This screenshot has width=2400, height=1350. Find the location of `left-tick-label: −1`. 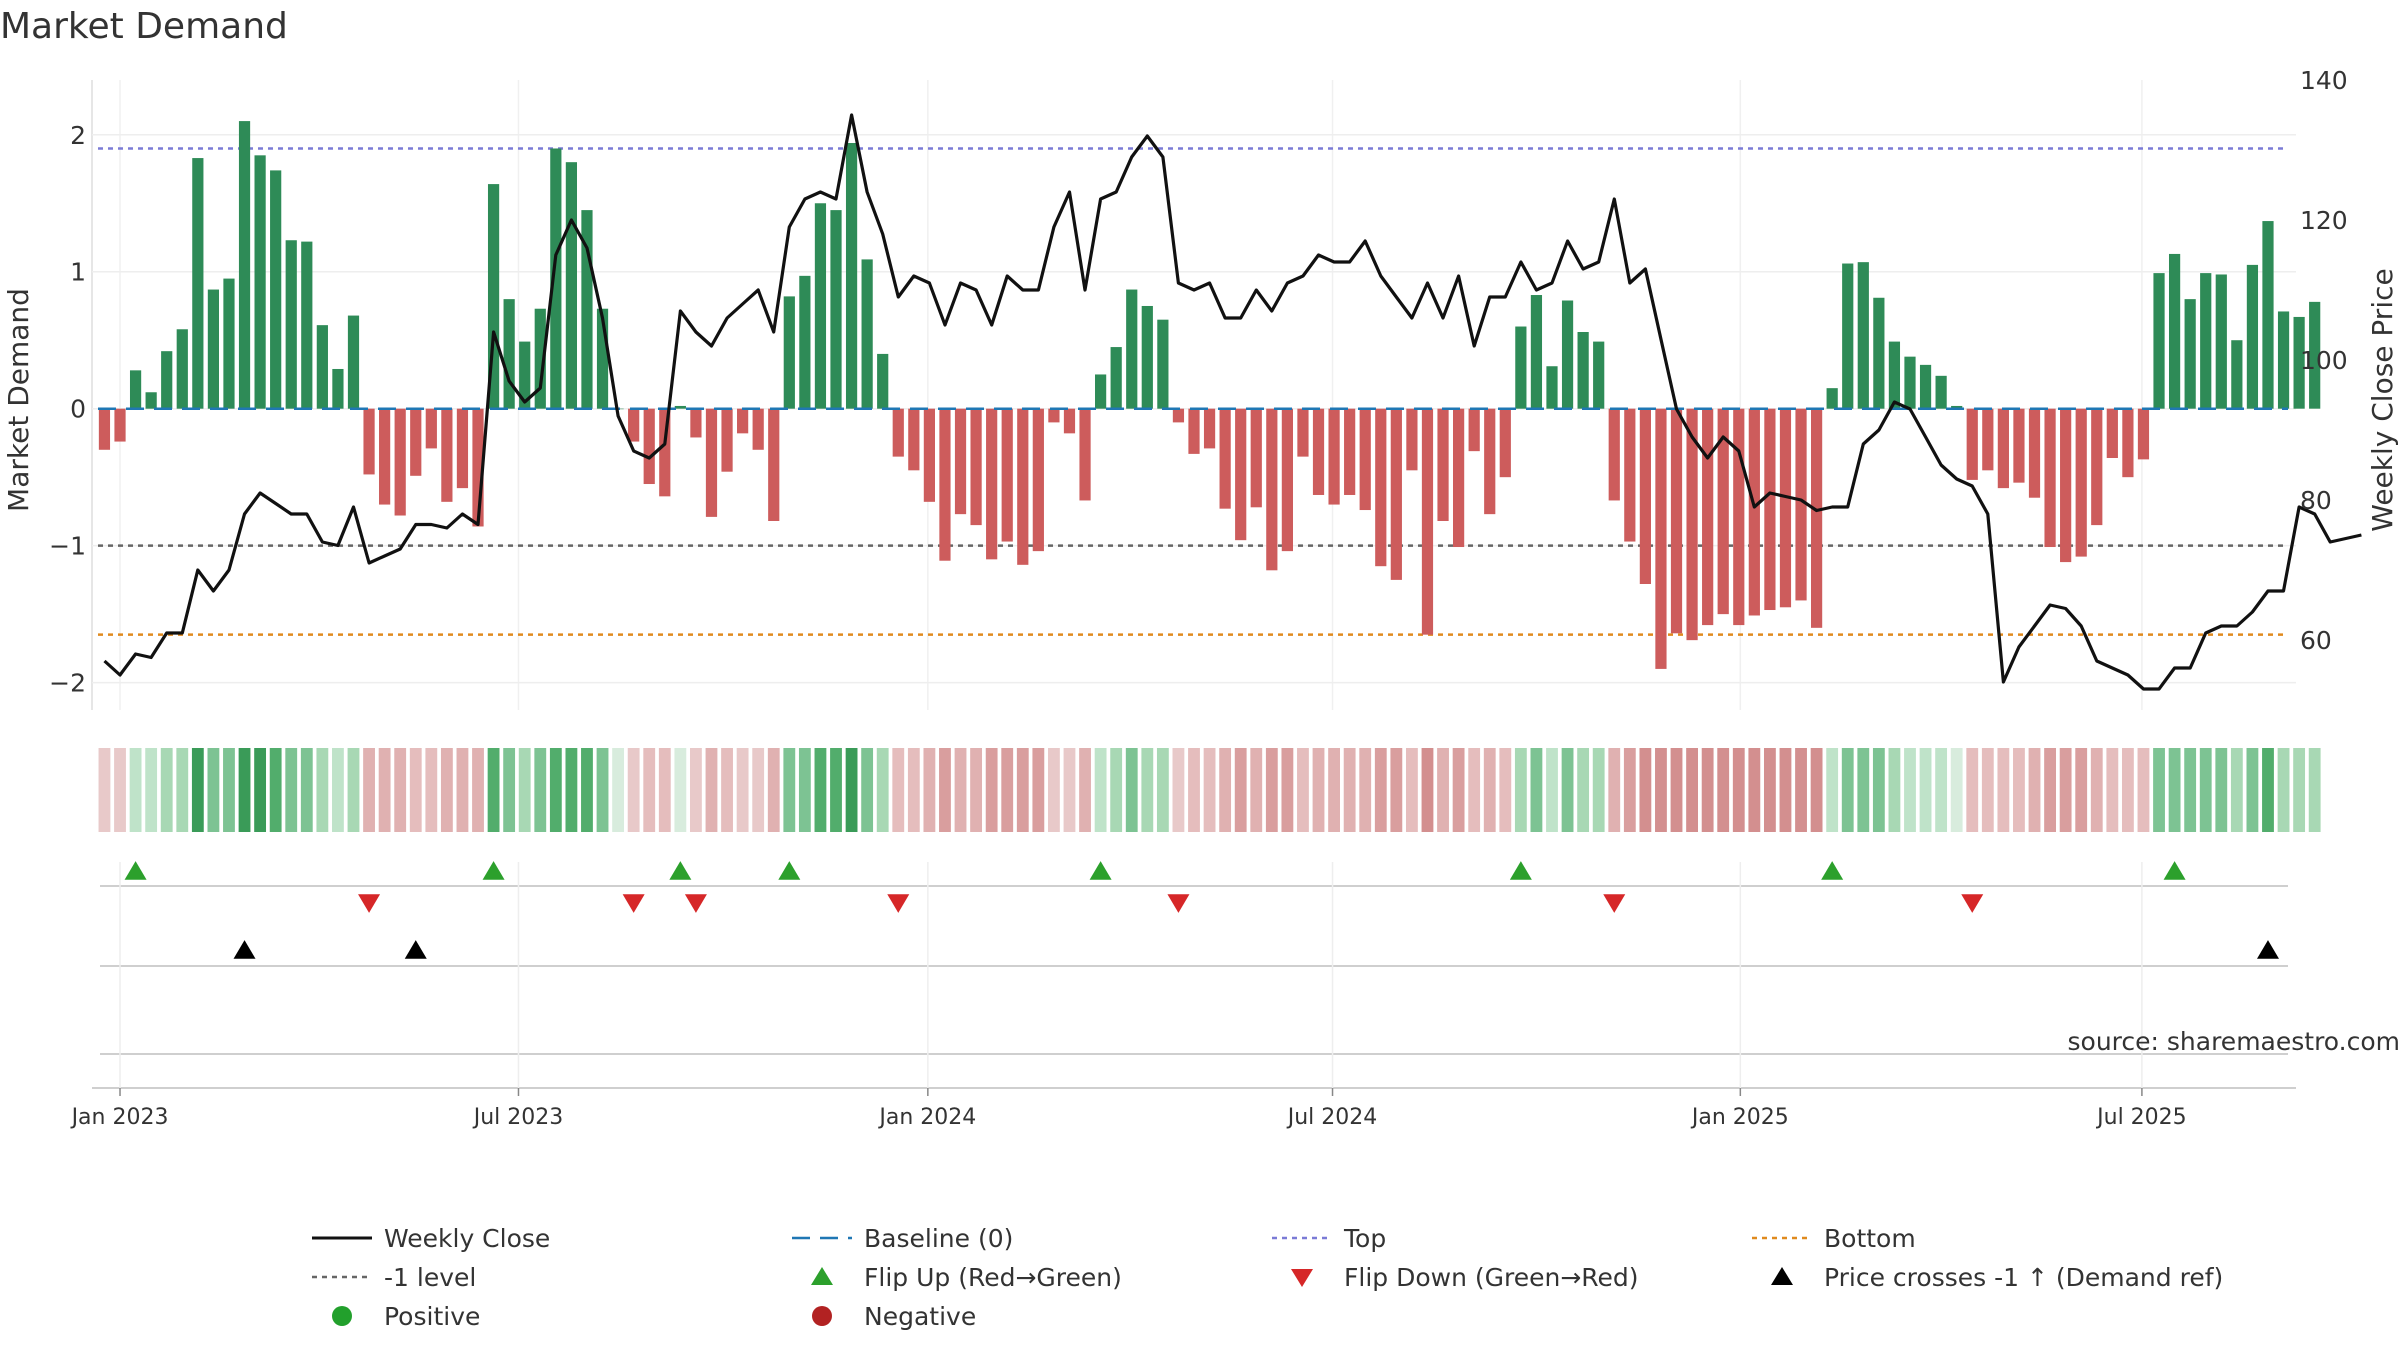

left-tick-label: −1 is located at coordinates (67, 546).